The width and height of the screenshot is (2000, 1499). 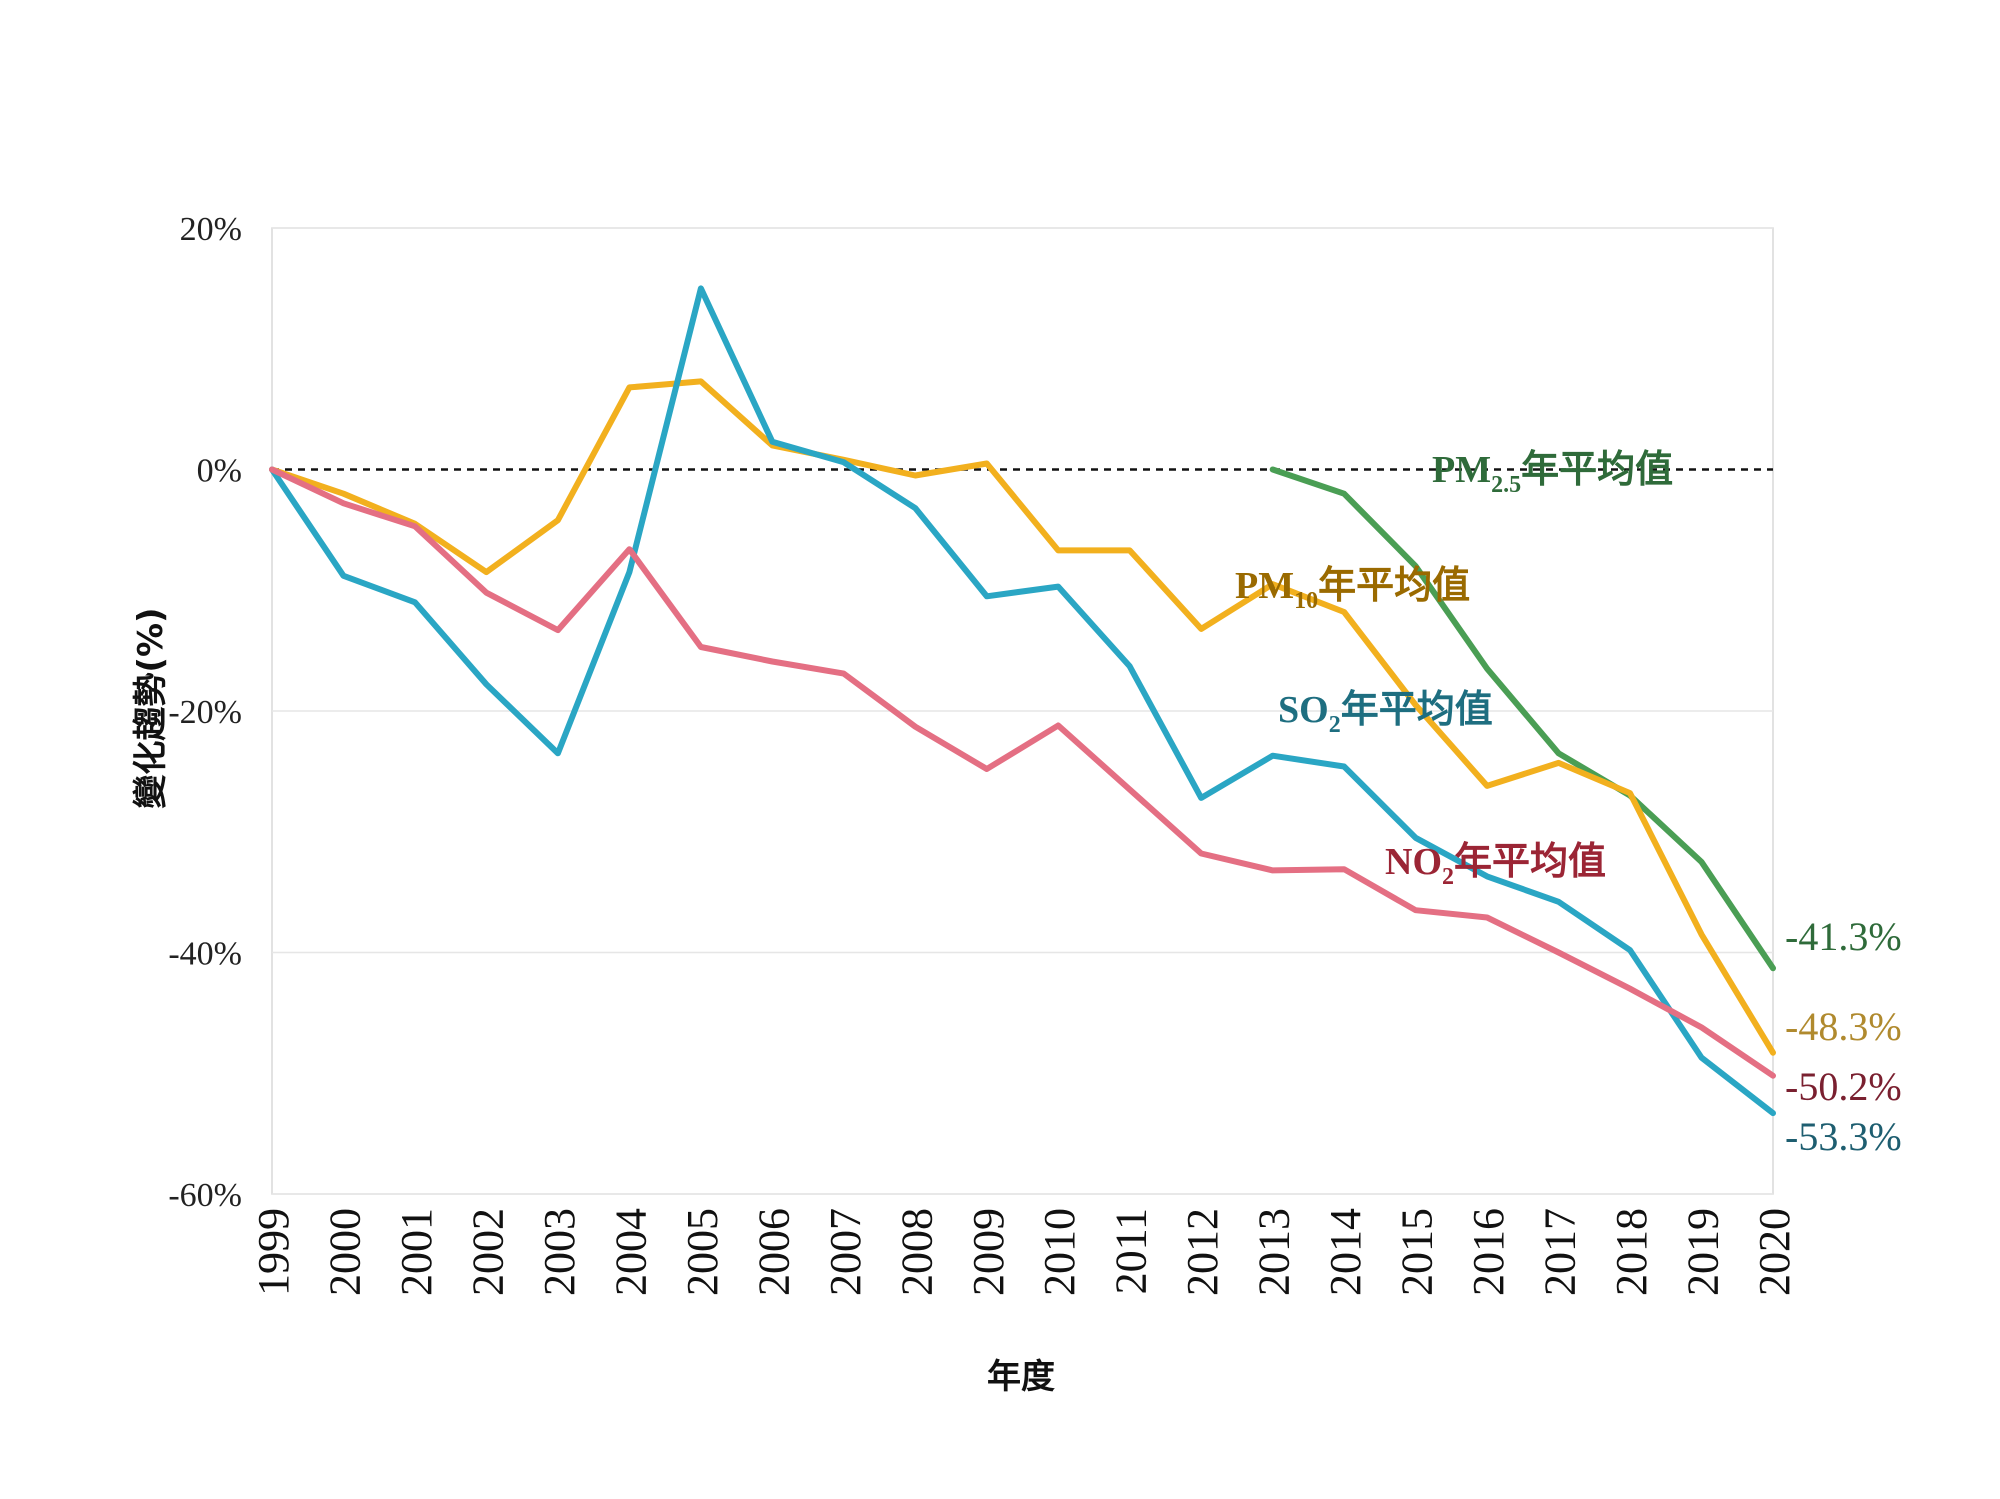 I want to click on series-label-so2: SO2年平均值, so click(x=1385, y=713).